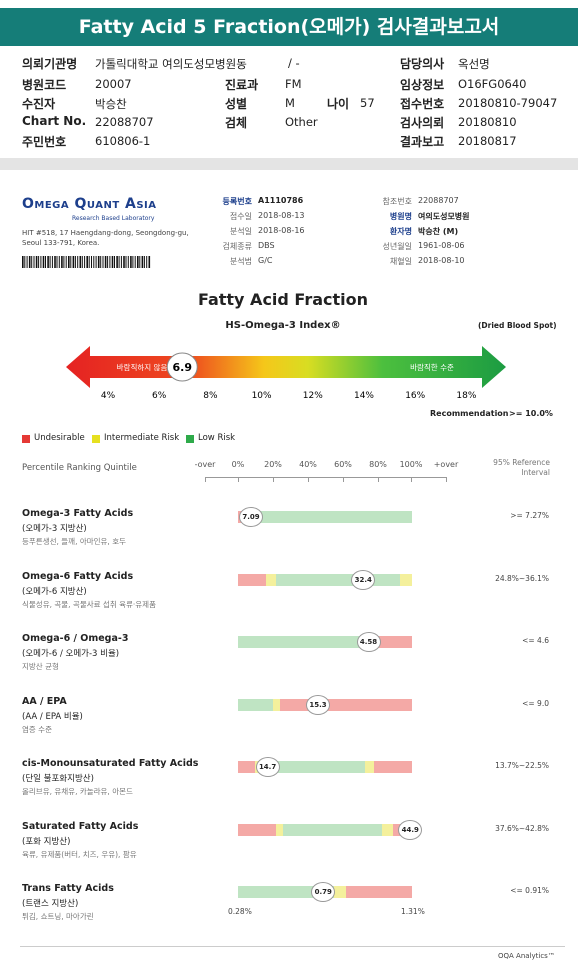 The image size is (578, 977). Describe the element at coordinates (142, 438) in the screenshot. I see `legend-label: Intermediate Risk` at that location.